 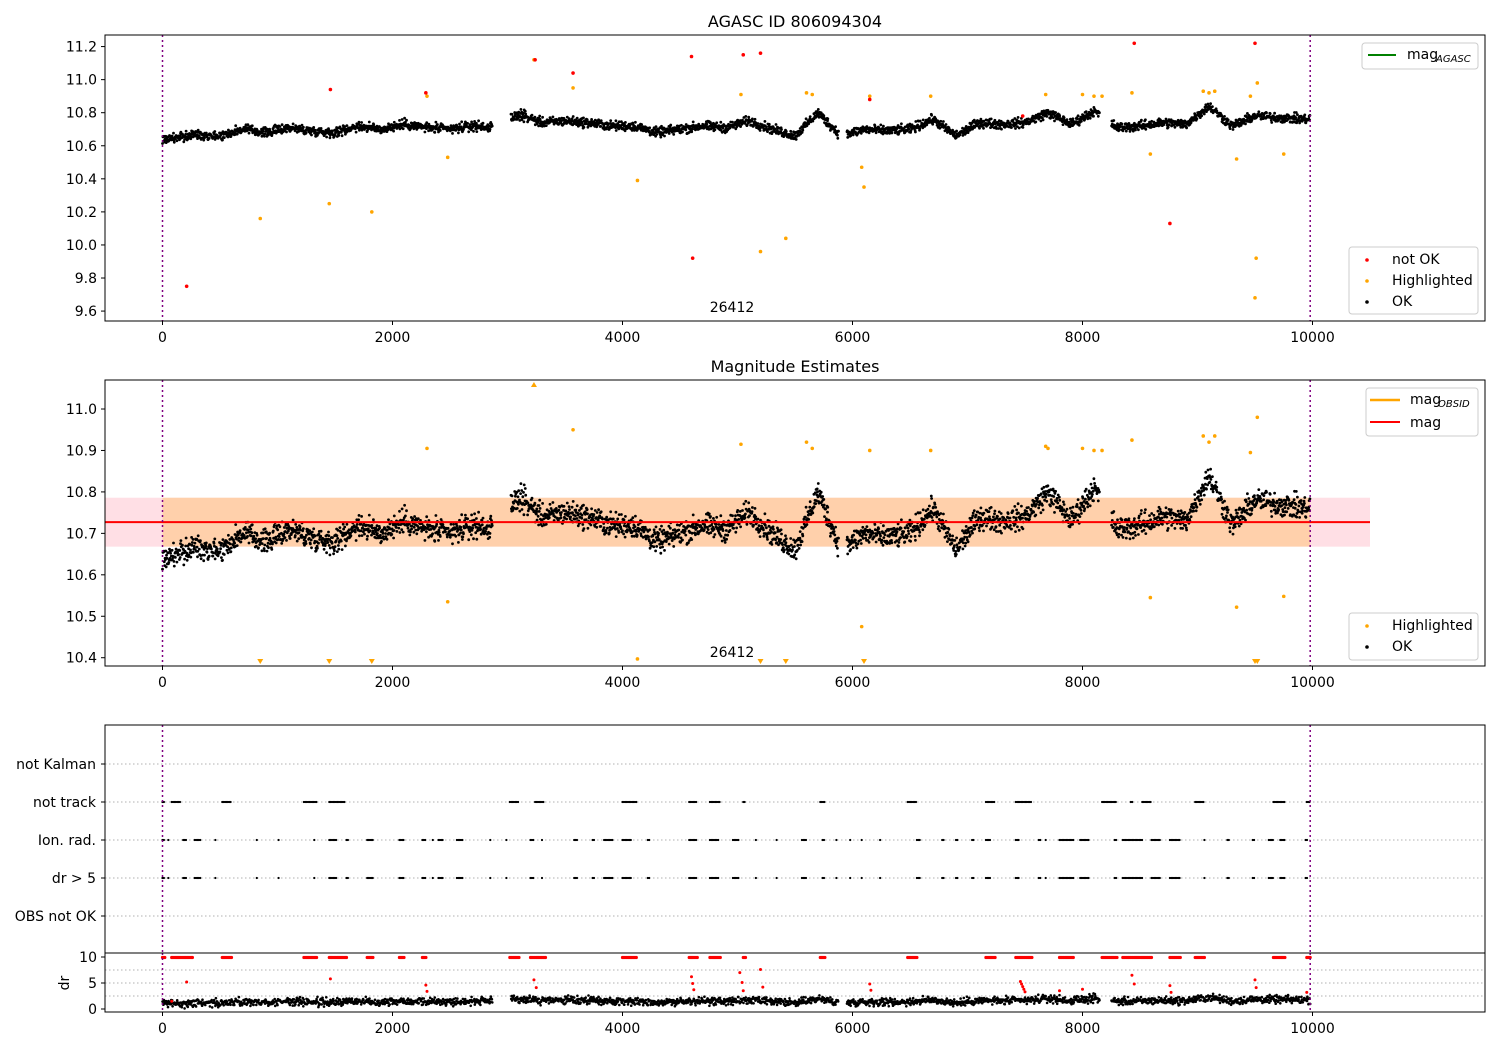 What do you see at coordinates (1413, 280) in the screenshot?
I see `panel-agasc-legend-lower: not OK Highlighted OK` at bounding box center [1413, 280].